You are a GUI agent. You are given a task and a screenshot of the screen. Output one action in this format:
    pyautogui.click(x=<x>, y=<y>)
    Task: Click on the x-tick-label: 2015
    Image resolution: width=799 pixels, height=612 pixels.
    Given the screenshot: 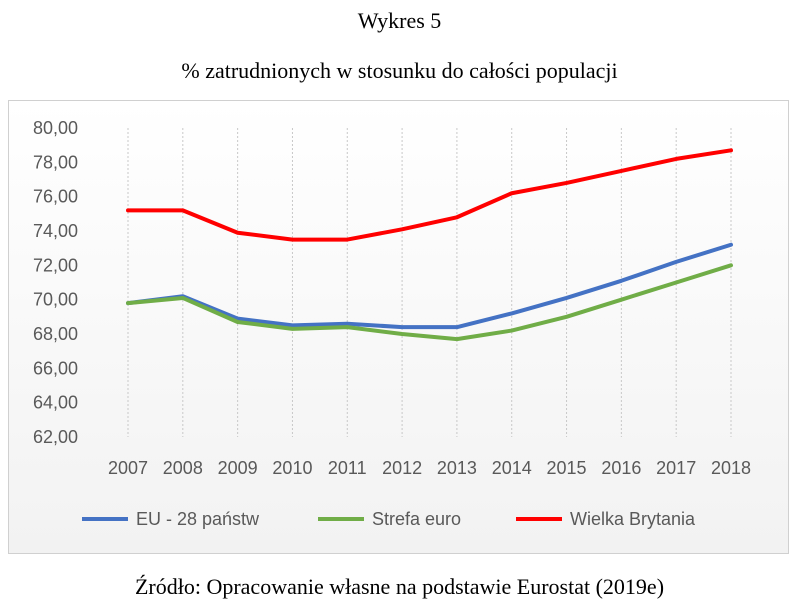 What is the action you would take?
    pyautogui.click(x=567, y=468)
    